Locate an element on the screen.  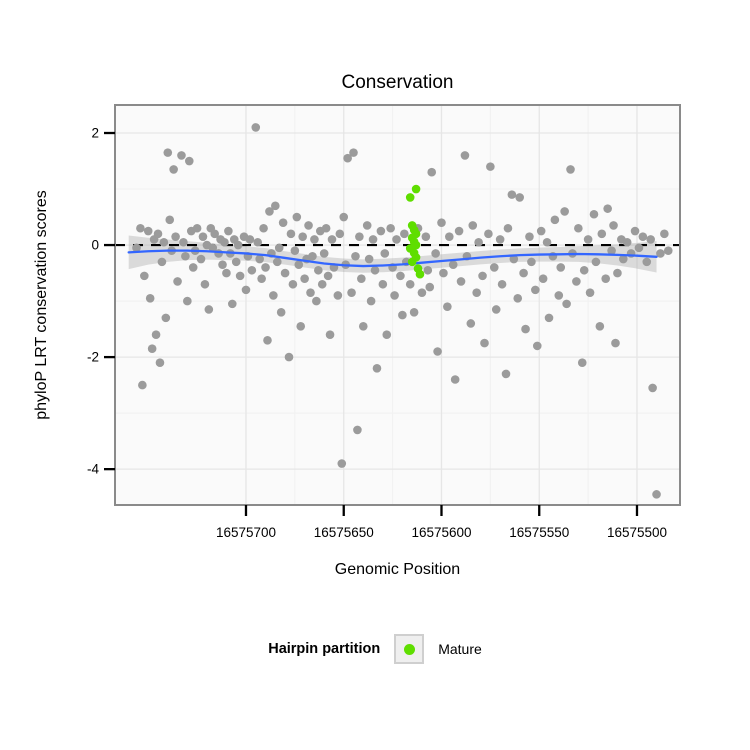
legend-item-mature-label: Mature is located at coordinates (460, 649).